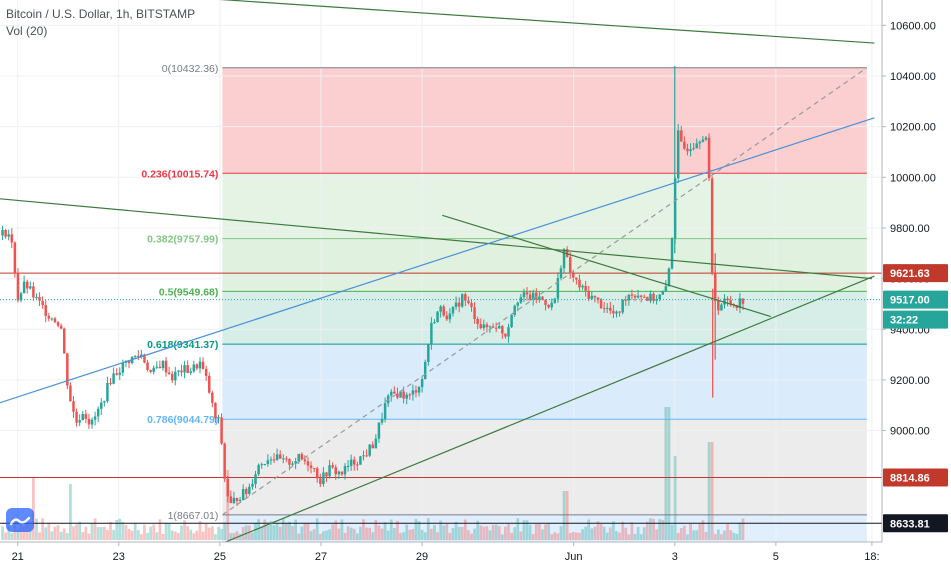 Image resolution: width=951 pixels, height=578 pixels. Describe the element at coordinates (190, 69) in the screenshot. I see `fib-level-label: 0(10432.36)` at that location.